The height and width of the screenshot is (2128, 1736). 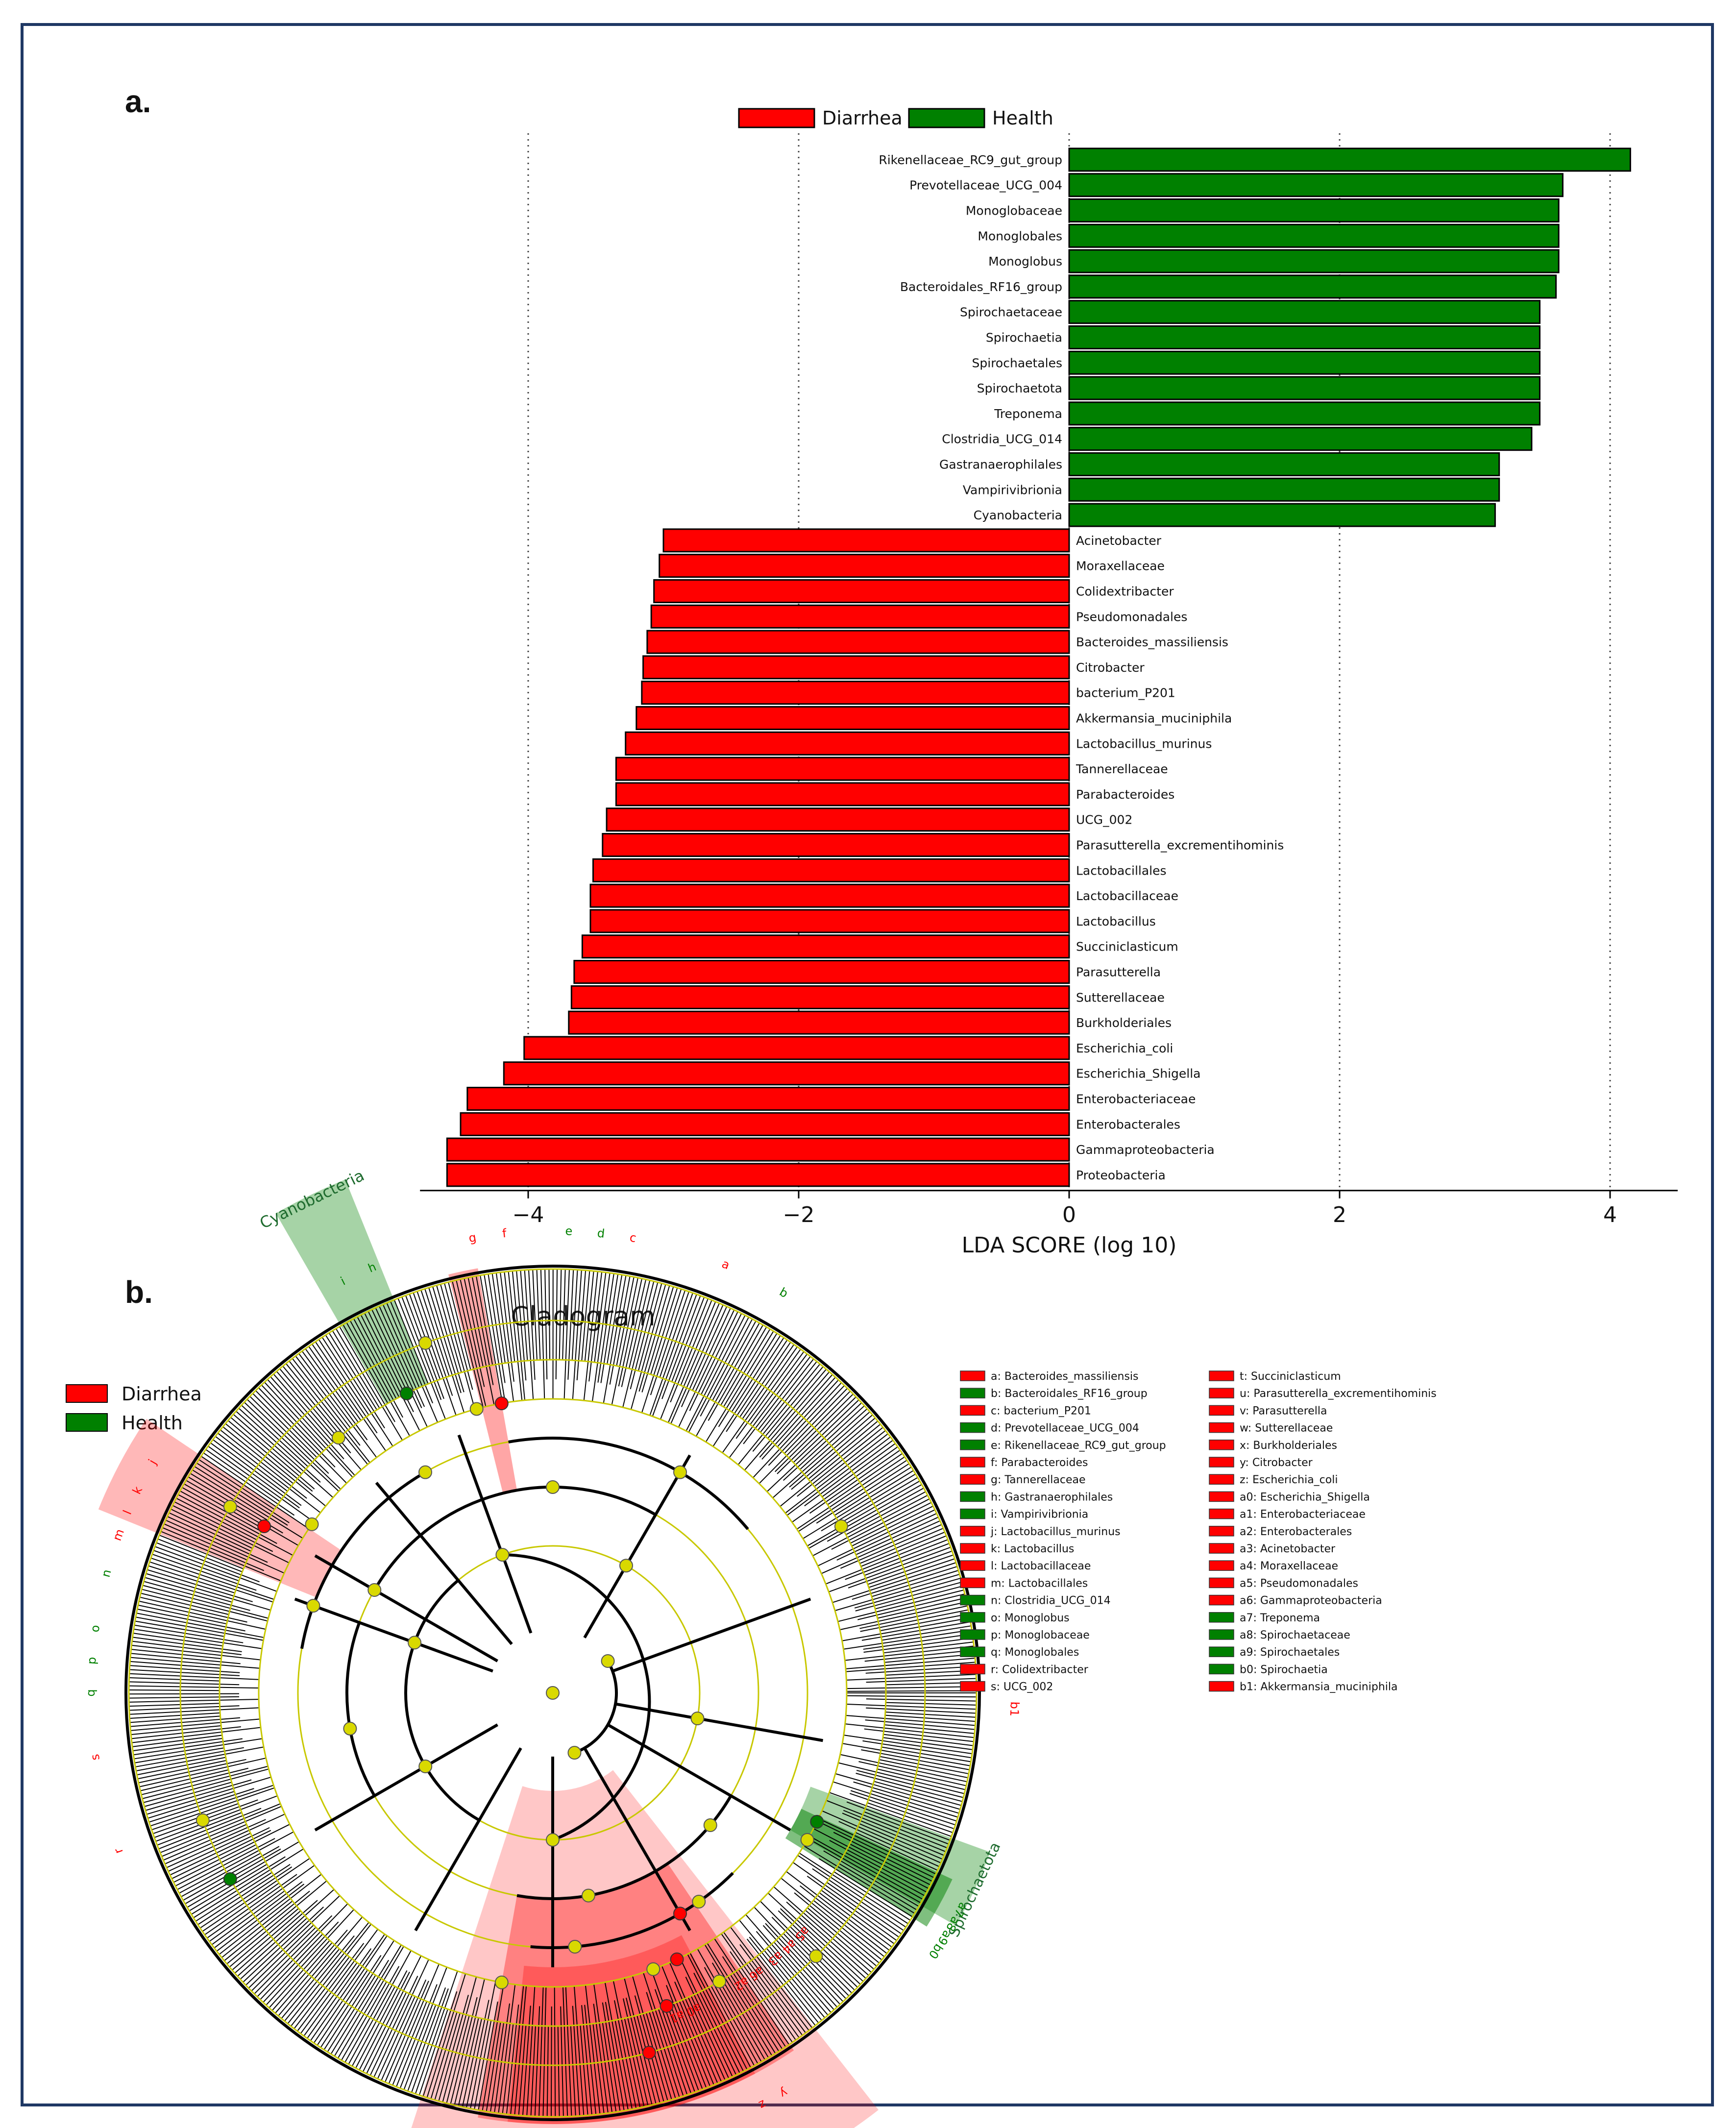 What do you see at coordinates (985, 185) in the screenshot?
I see `bar-label: Prevotellaceae_UCG_004` at bounding box center [985, 185].